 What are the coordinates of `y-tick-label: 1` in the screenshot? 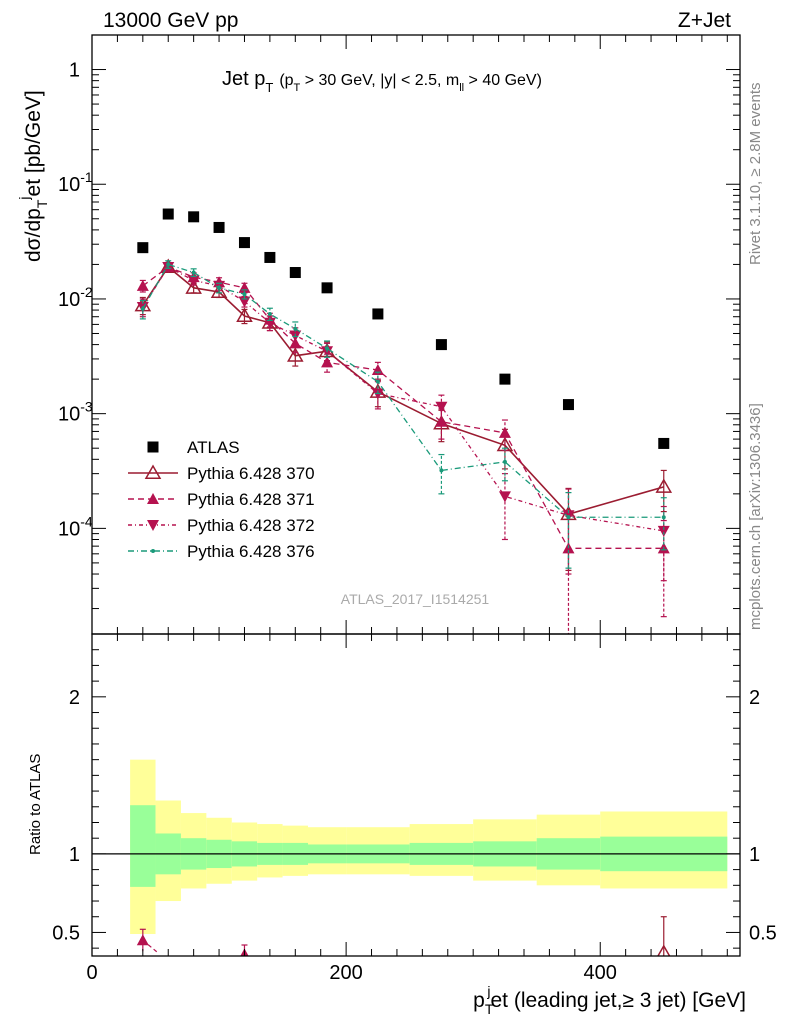 It's located at (74, 71).